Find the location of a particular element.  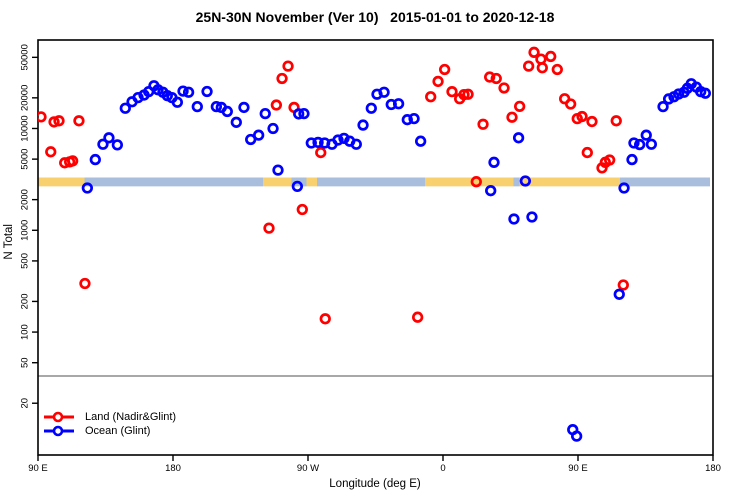

y-tick-label: 50000 is located at coordinates (25, 57).